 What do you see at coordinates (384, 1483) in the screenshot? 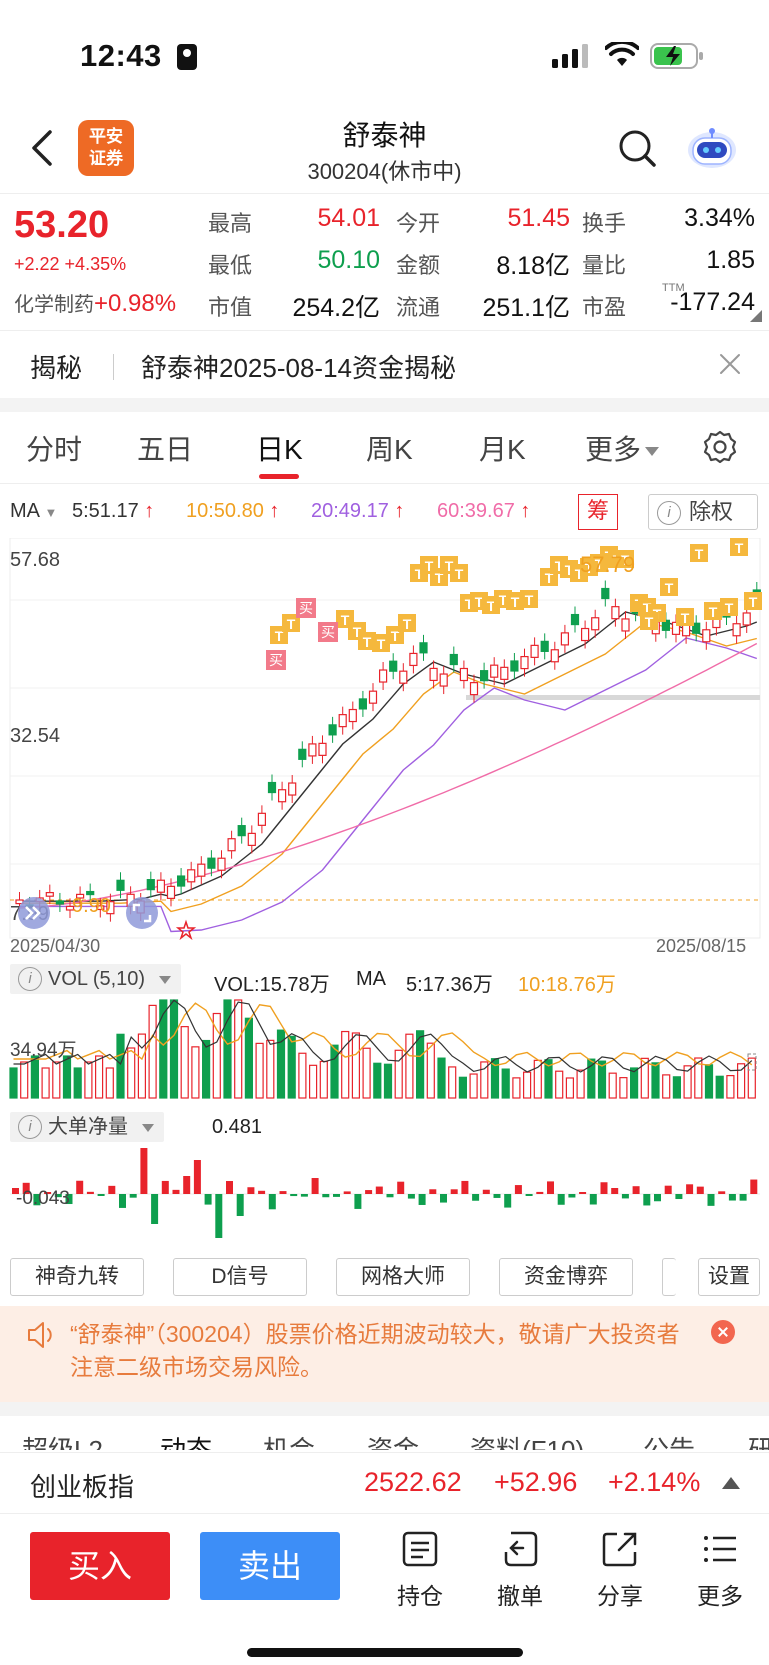
I see `index-ticker: 创业板指 2522.62 +52.96 +2.14%` at bounding box center [384, 1483].